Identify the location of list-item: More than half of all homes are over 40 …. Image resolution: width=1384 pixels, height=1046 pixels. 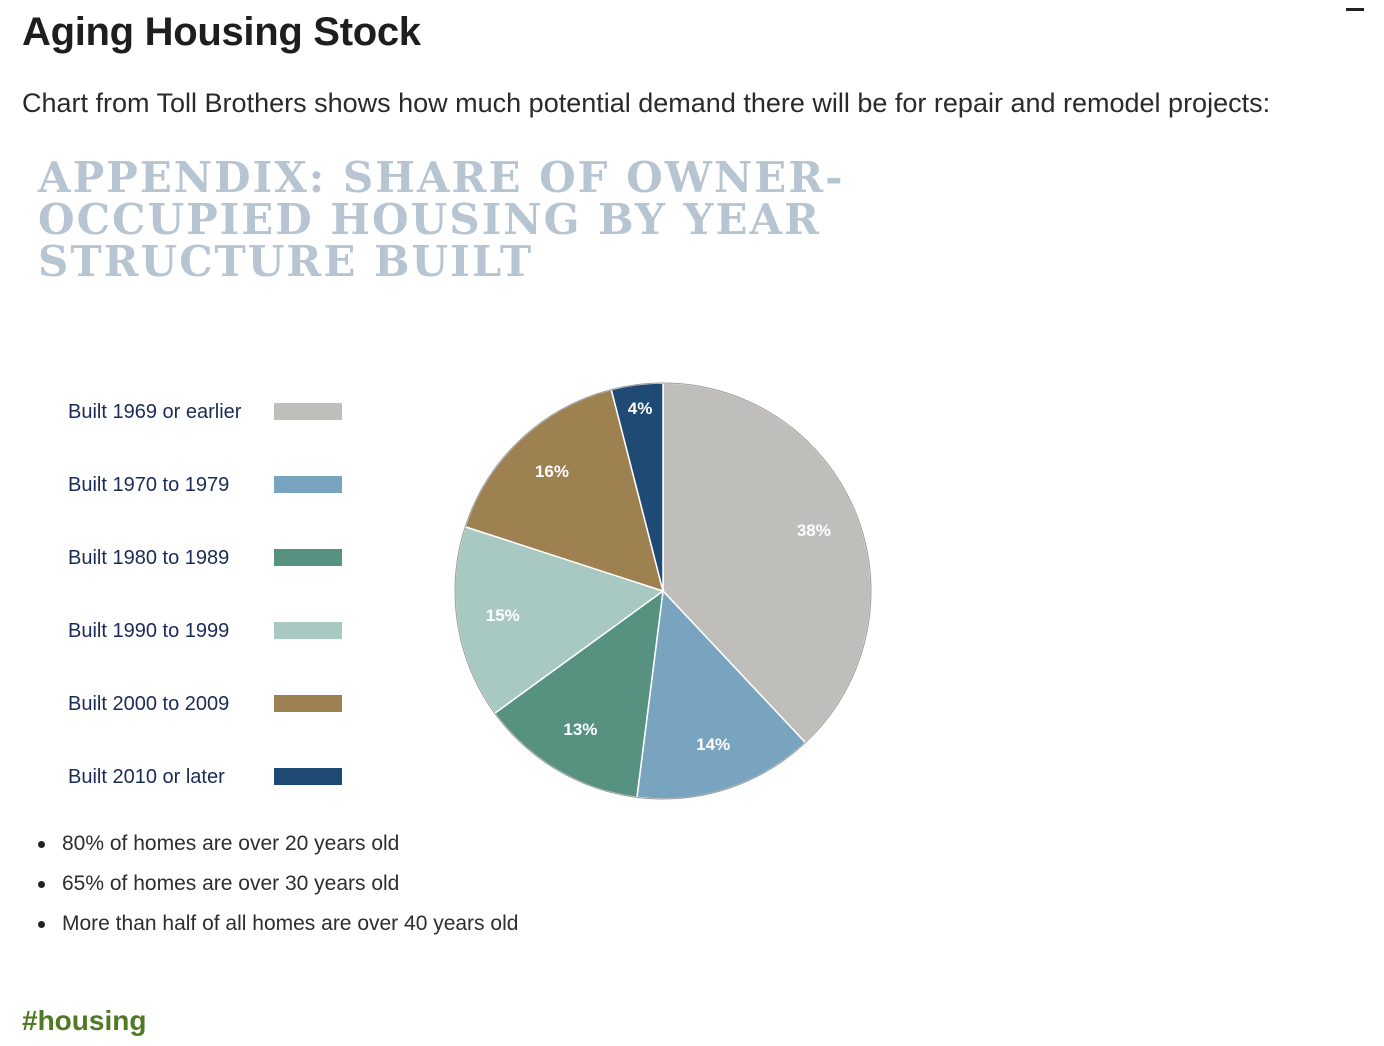
(277, 932).